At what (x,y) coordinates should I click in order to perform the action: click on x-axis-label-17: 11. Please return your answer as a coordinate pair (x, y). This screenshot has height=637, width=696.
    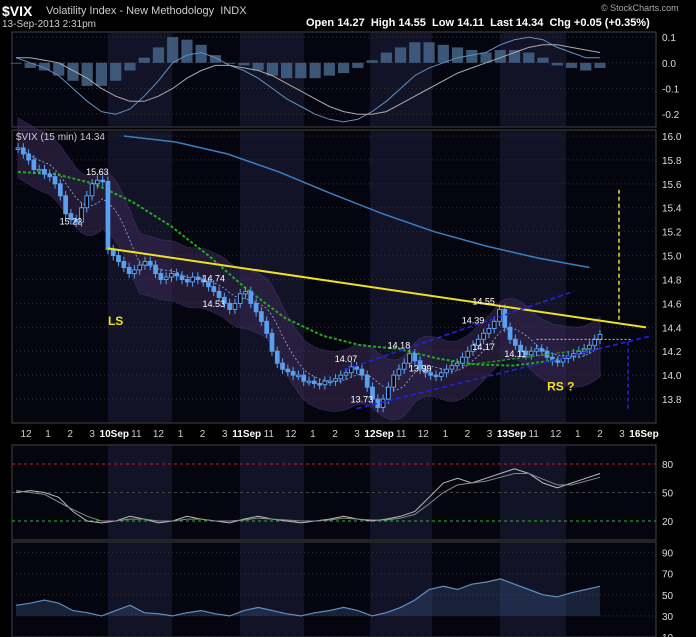
    Looking at the image, I should click on (401, 434).